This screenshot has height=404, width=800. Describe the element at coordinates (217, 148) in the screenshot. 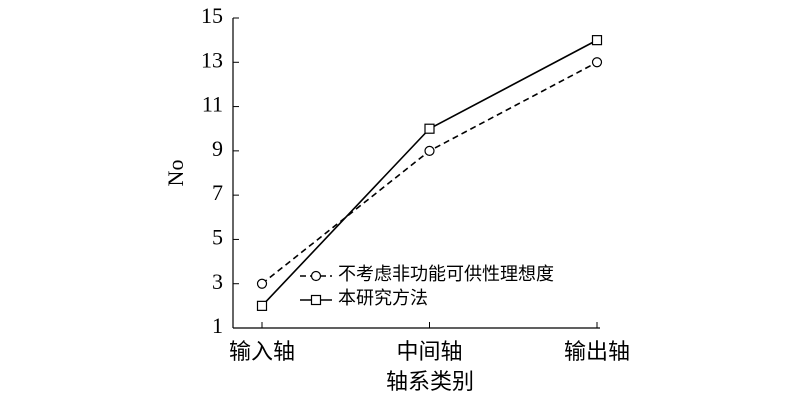

I see `y-tick-label: 9` at that location.